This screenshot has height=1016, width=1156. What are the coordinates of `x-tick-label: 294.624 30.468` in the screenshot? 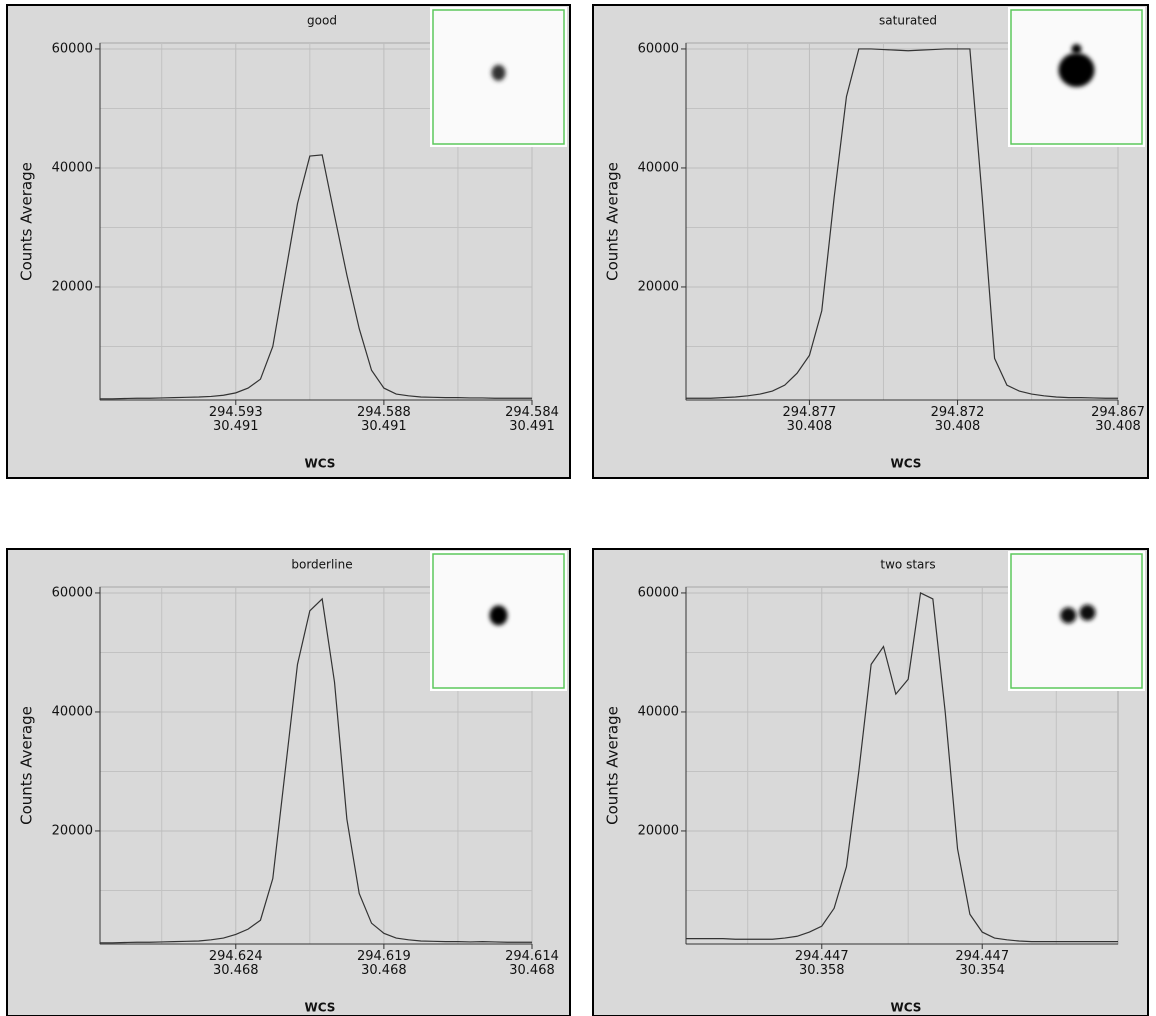 It's located at (235, 963).